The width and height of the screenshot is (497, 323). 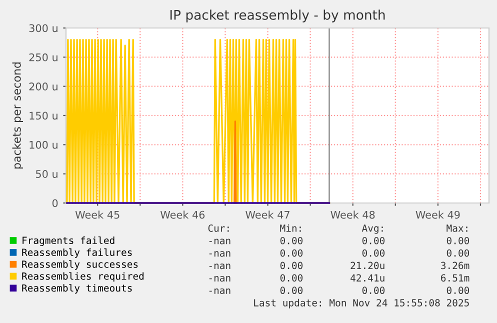 I want to click on text: Cur:, so click(x=218, y=228).